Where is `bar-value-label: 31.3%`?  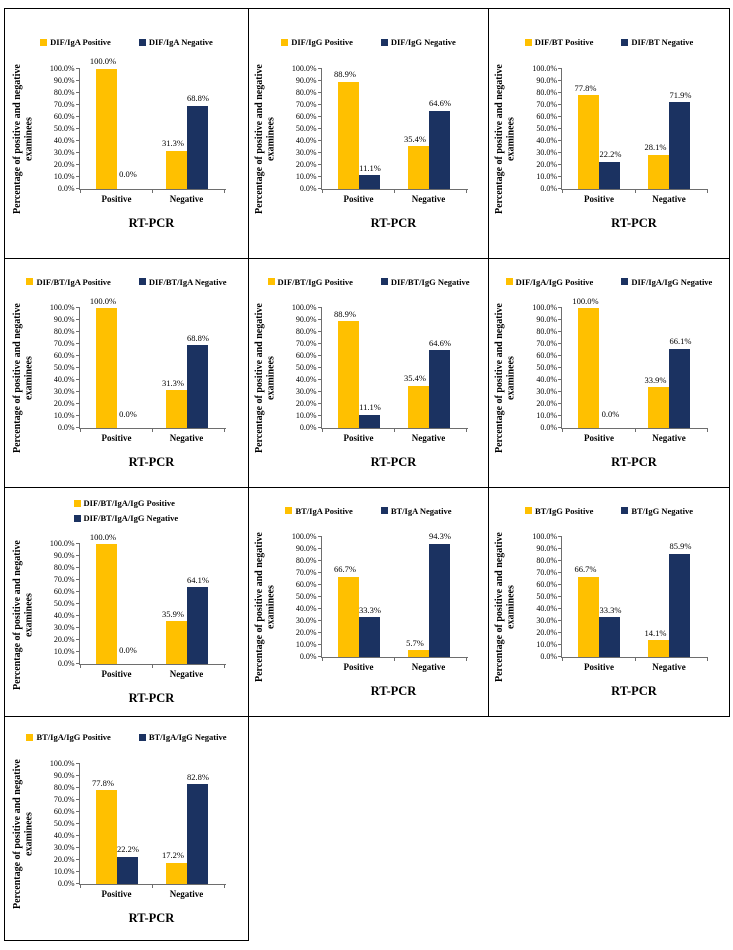 bar-value-label: 31.3% is located at coordinates (173, 143).